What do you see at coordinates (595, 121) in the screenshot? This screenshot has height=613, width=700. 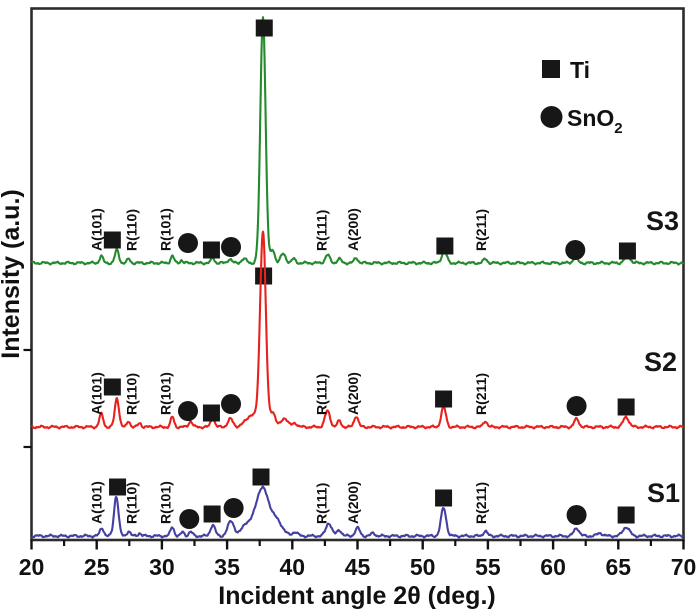 I see `legend-label-sno2: SnO2` at bounding box center [595, 121].